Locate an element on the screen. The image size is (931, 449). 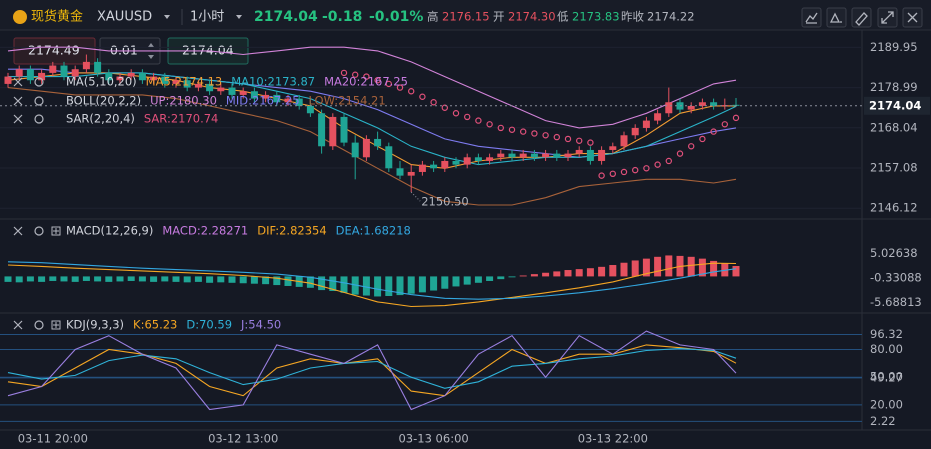
y-tick-label: 2178.99 is located at coordinates (894, 87).